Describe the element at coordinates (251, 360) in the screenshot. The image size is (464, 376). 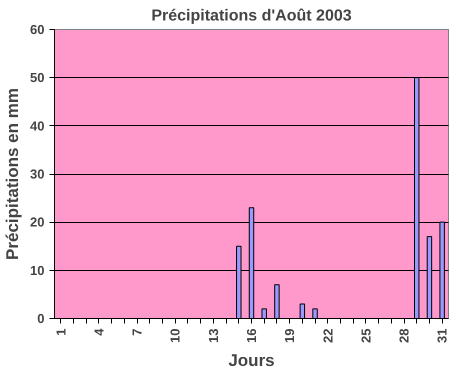
I see `x-axis-title: Jours` at that location.